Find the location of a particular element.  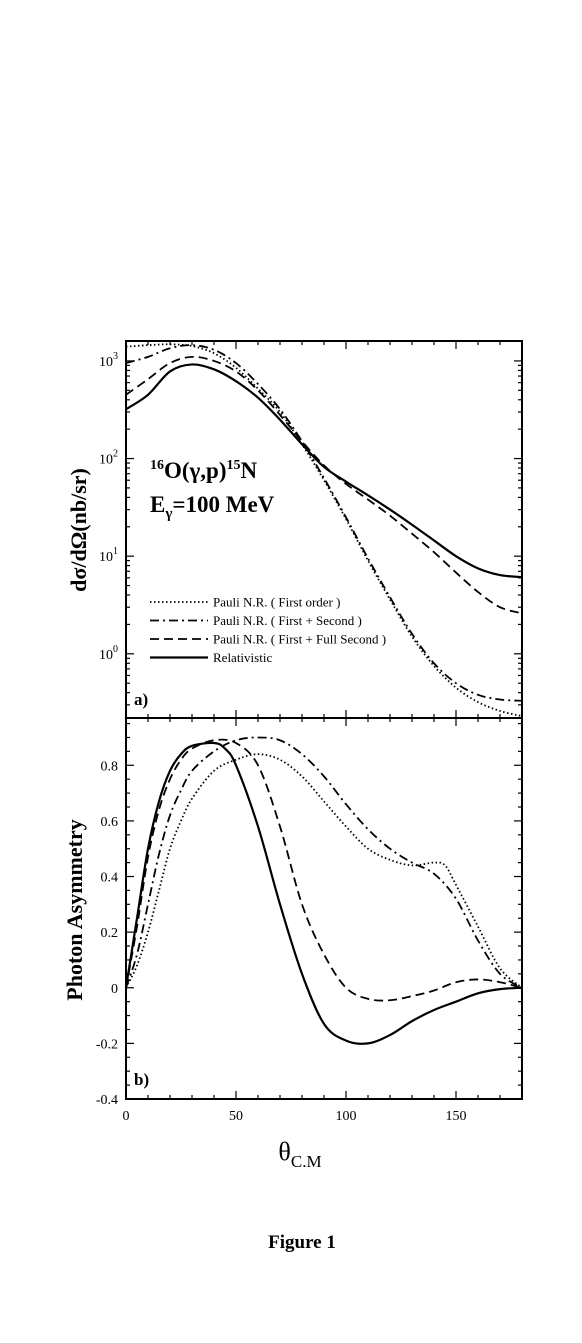

panel-b-series-dashdot-line is located at coordinates (324, 862).